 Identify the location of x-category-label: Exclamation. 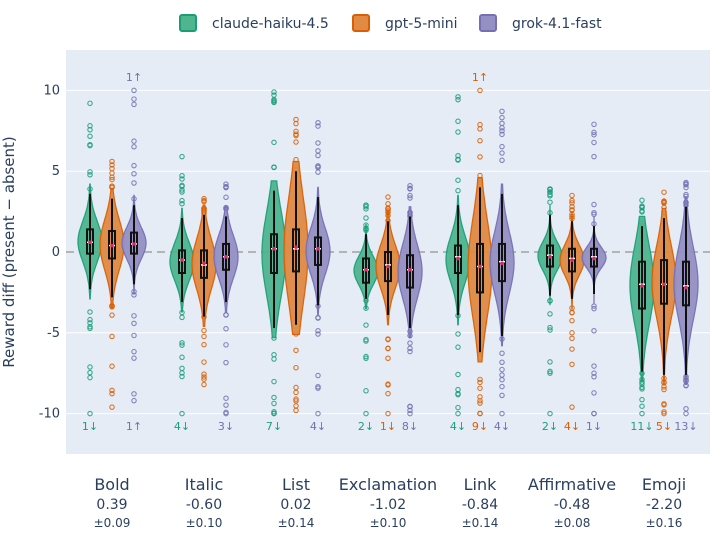
(388, 484).